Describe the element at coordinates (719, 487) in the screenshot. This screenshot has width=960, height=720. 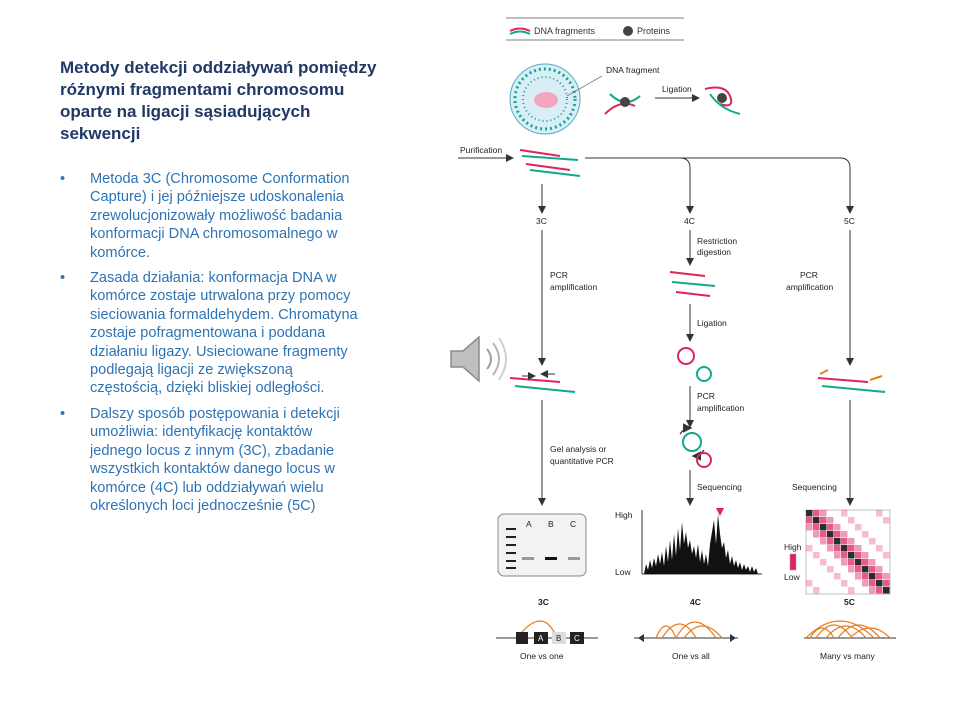
I see `sequencing-step-4c: Sequencing` at that location.